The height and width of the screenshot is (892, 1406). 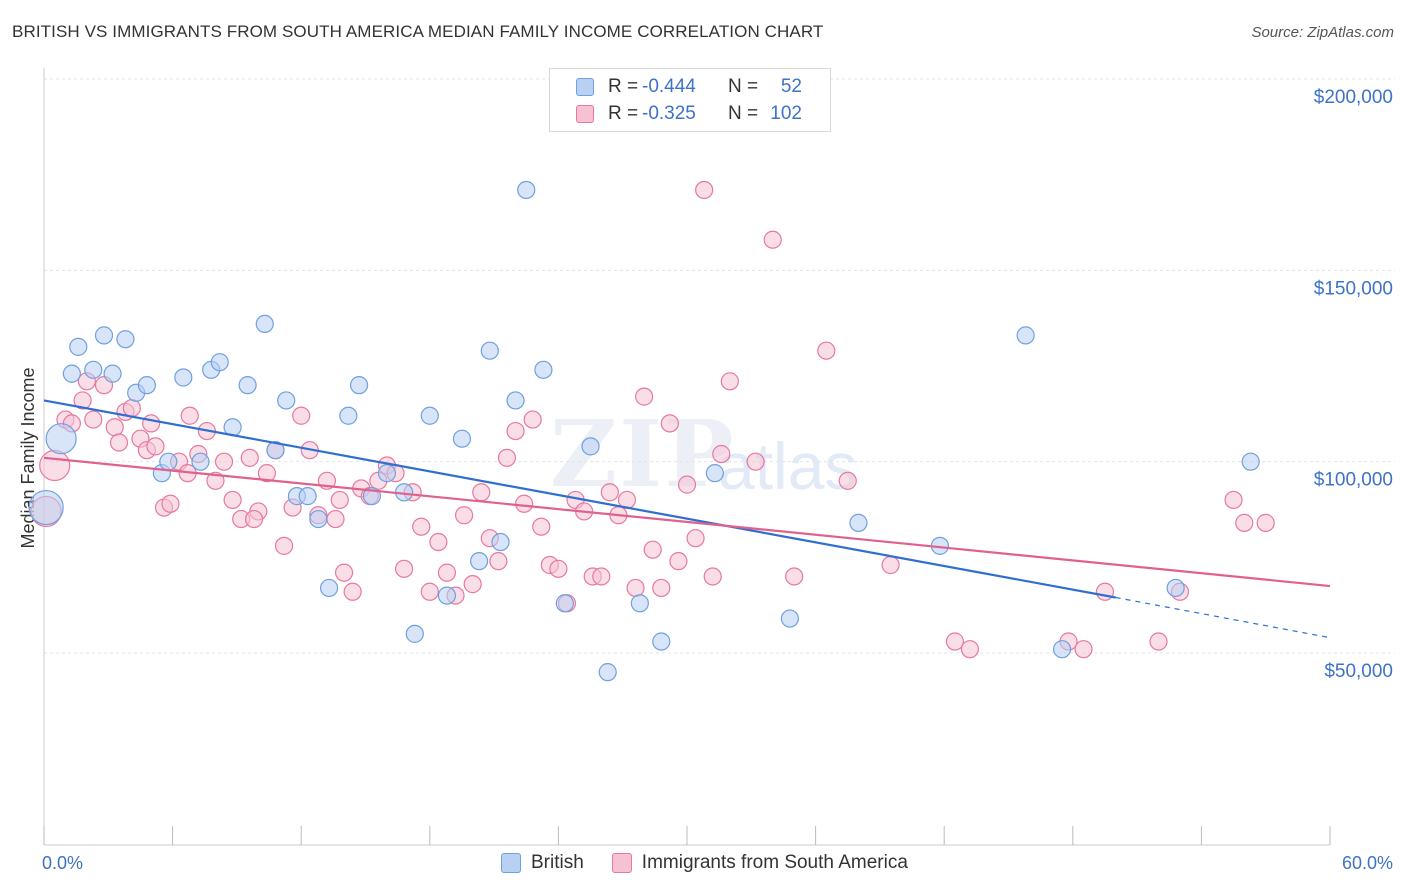 I want to click on sa-legend-swatch, so click(x=621, y=863).